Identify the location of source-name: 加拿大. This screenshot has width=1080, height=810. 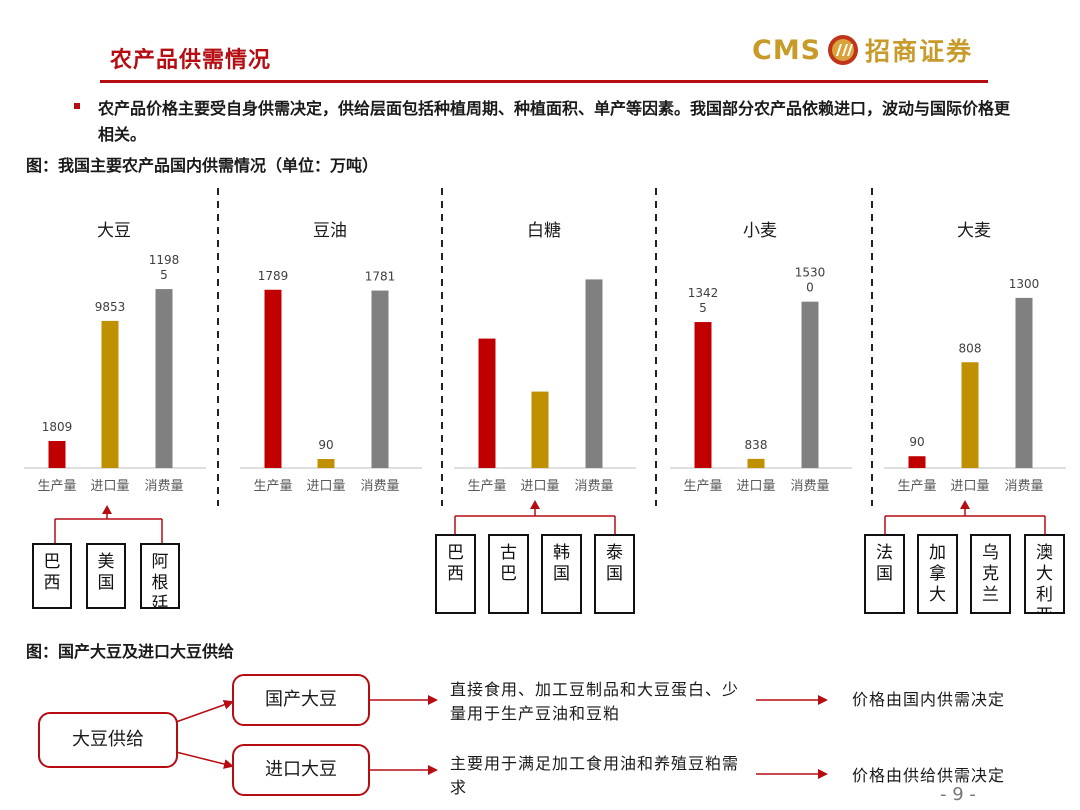
(937, 574).